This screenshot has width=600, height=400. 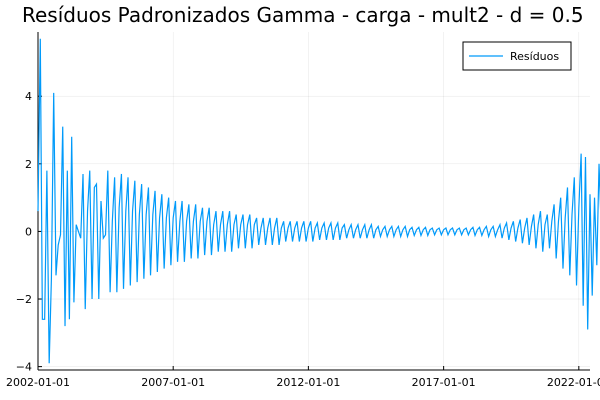 What do you see at coordinates (444, 382) in the screenshot?
I see `x-tick-label: 2017-01-01` at bounding box center [444, 382].